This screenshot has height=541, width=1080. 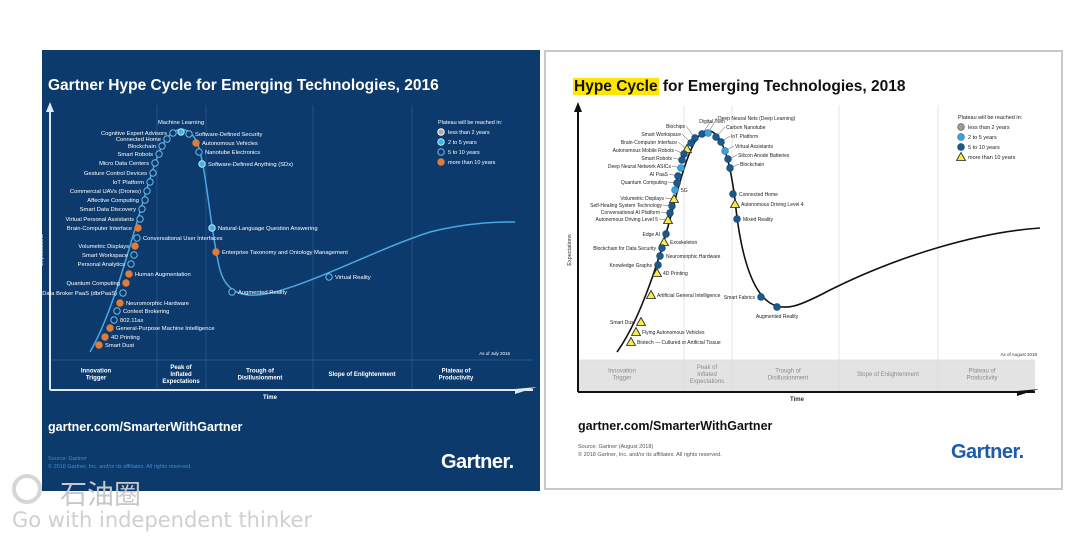 I want to click on technology-label: Mixed Reality, so click(x=758, y=220).